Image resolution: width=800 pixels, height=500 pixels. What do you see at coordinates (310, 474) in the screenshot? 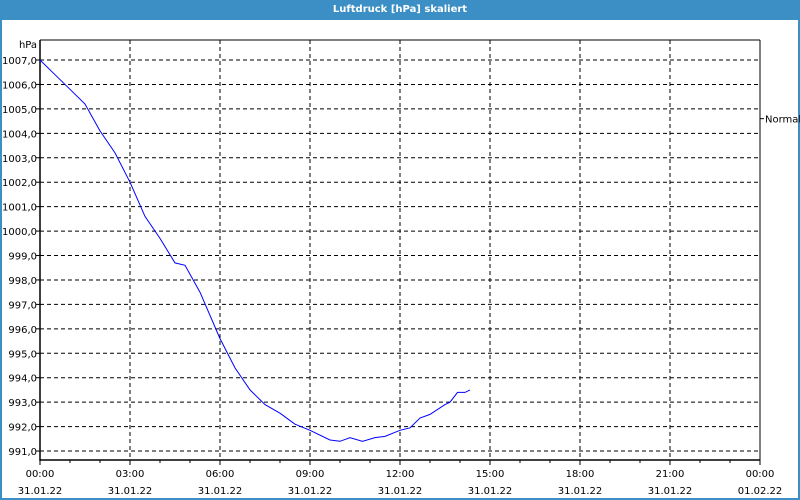
I see `x-tick-time: 09:00` at bounding box center [310, 474].